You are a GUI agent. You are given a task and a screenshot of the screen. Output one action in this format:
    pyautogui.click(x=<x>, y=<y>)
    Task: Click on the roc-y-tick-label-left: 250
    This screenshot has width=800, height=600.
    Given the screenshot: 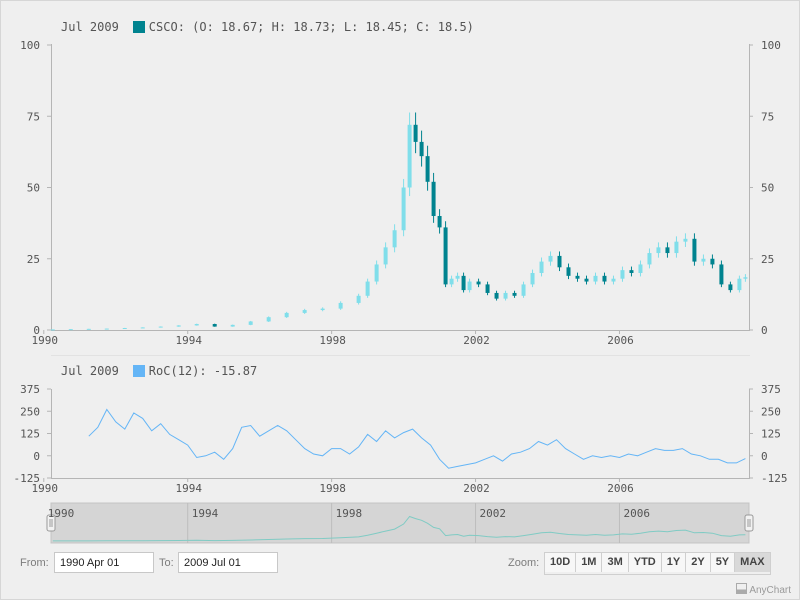 What is the action you would take?
    pyautogui.click(x=30, y=411)
    